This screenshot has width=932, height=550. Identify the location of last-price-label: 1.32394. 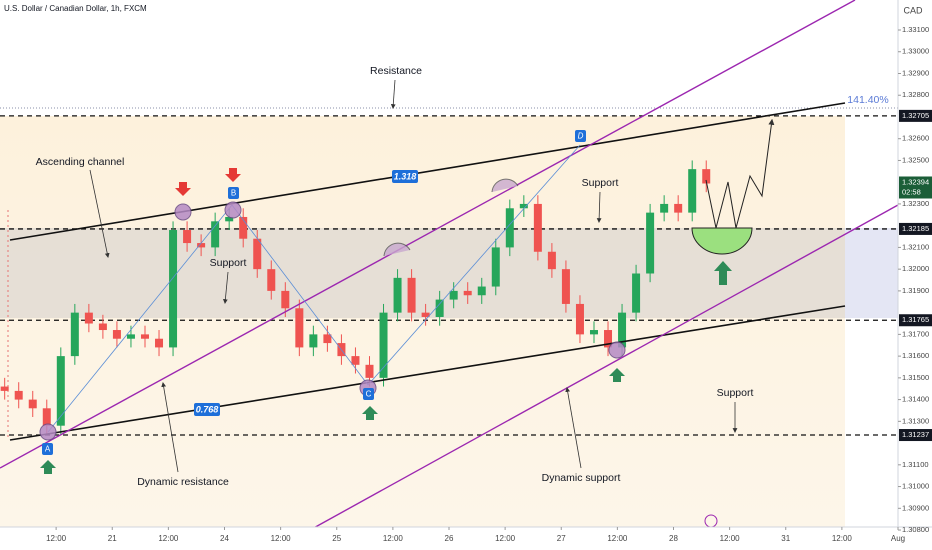
(915, 181).